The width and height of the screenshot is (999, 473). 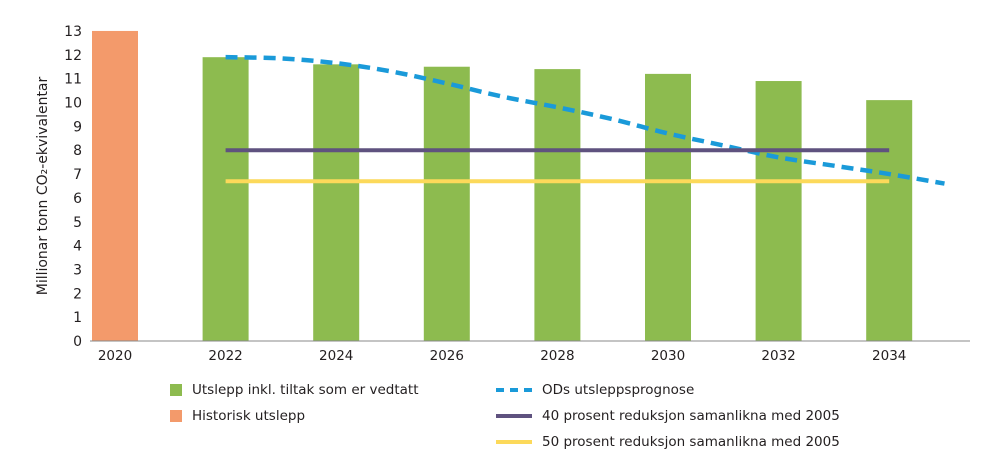 What do you see at coordinates (77, 342) in the screenshot?
I see `y-tick-label: 0` at bounding box center [77, 342].